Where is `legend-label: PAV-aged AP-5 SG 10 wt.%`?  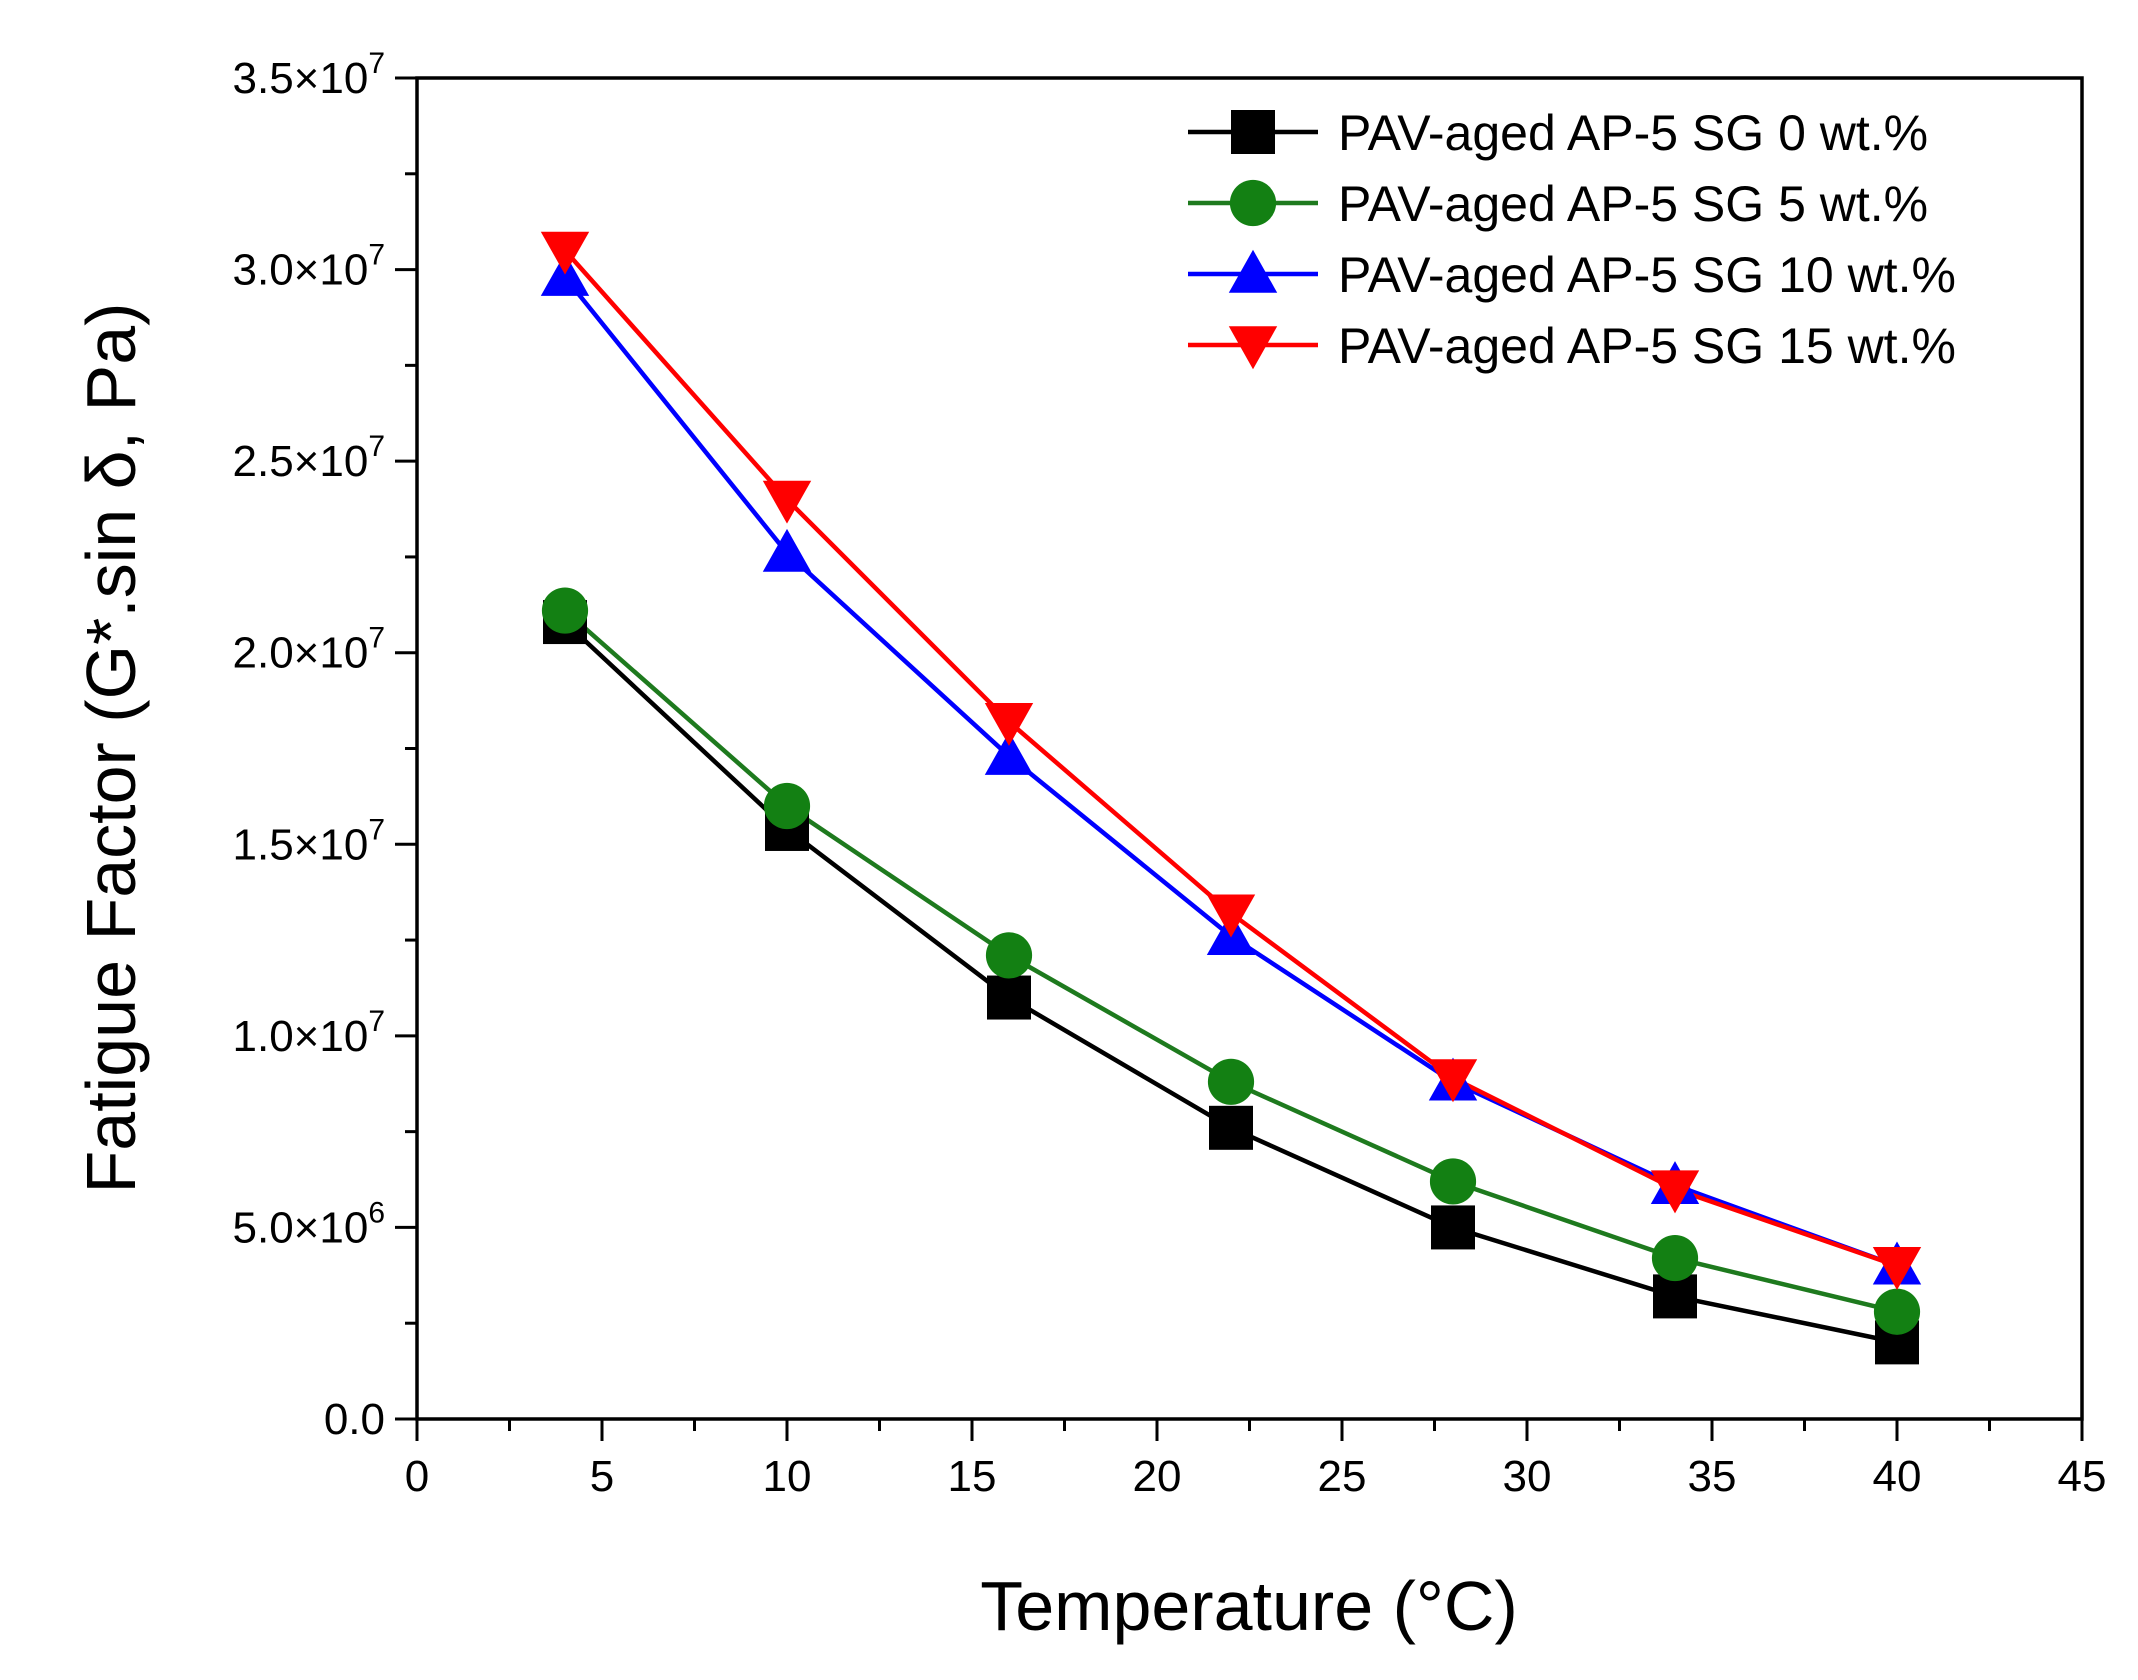
legend-label: PAV-aged AP-5 SG 10 wt.% is located at coordinates (1647, 275).